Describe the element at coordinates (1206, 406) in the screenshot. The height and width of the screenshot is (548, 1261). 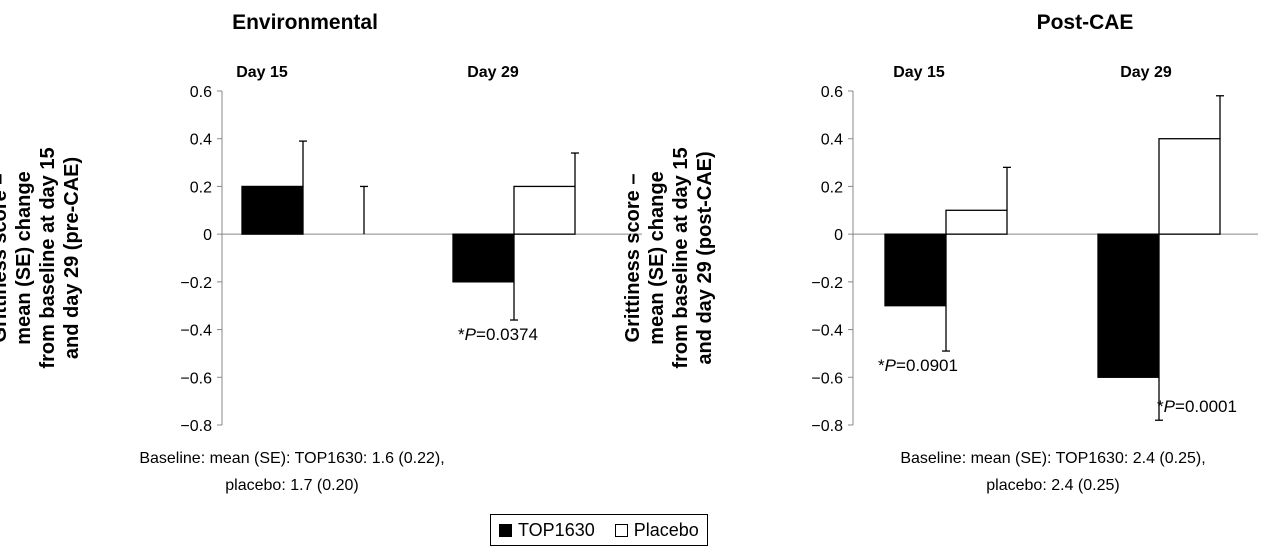
I see `p-value-number: =0.0001` at that location.